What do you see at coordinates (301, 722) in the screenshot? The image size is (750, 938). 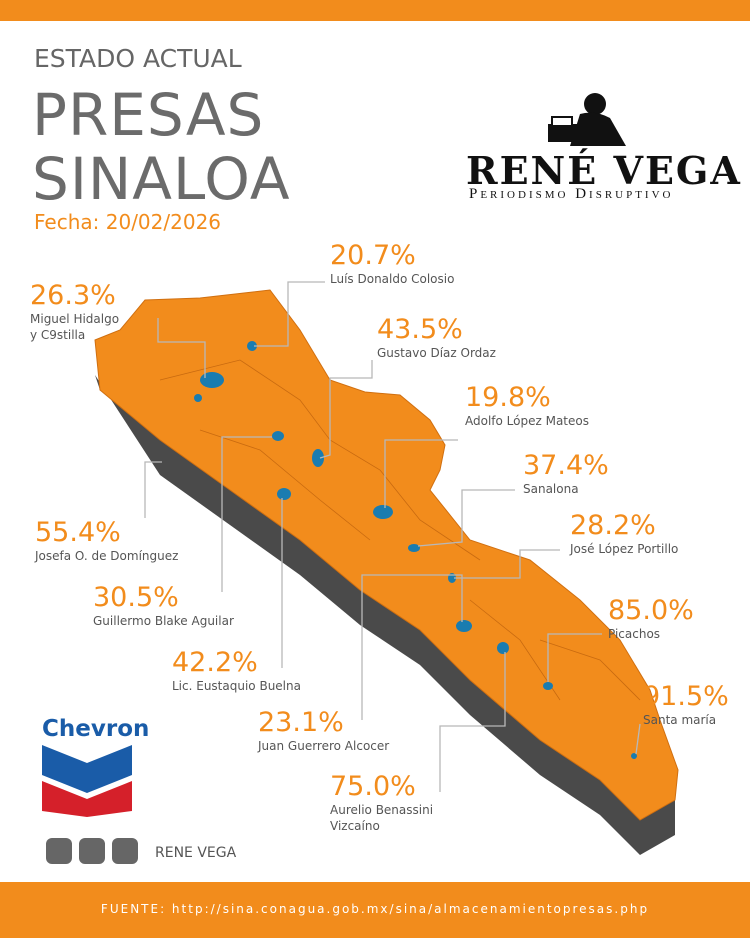 I see `dam-percent: 23.1%` at bounding box center [301, 722].